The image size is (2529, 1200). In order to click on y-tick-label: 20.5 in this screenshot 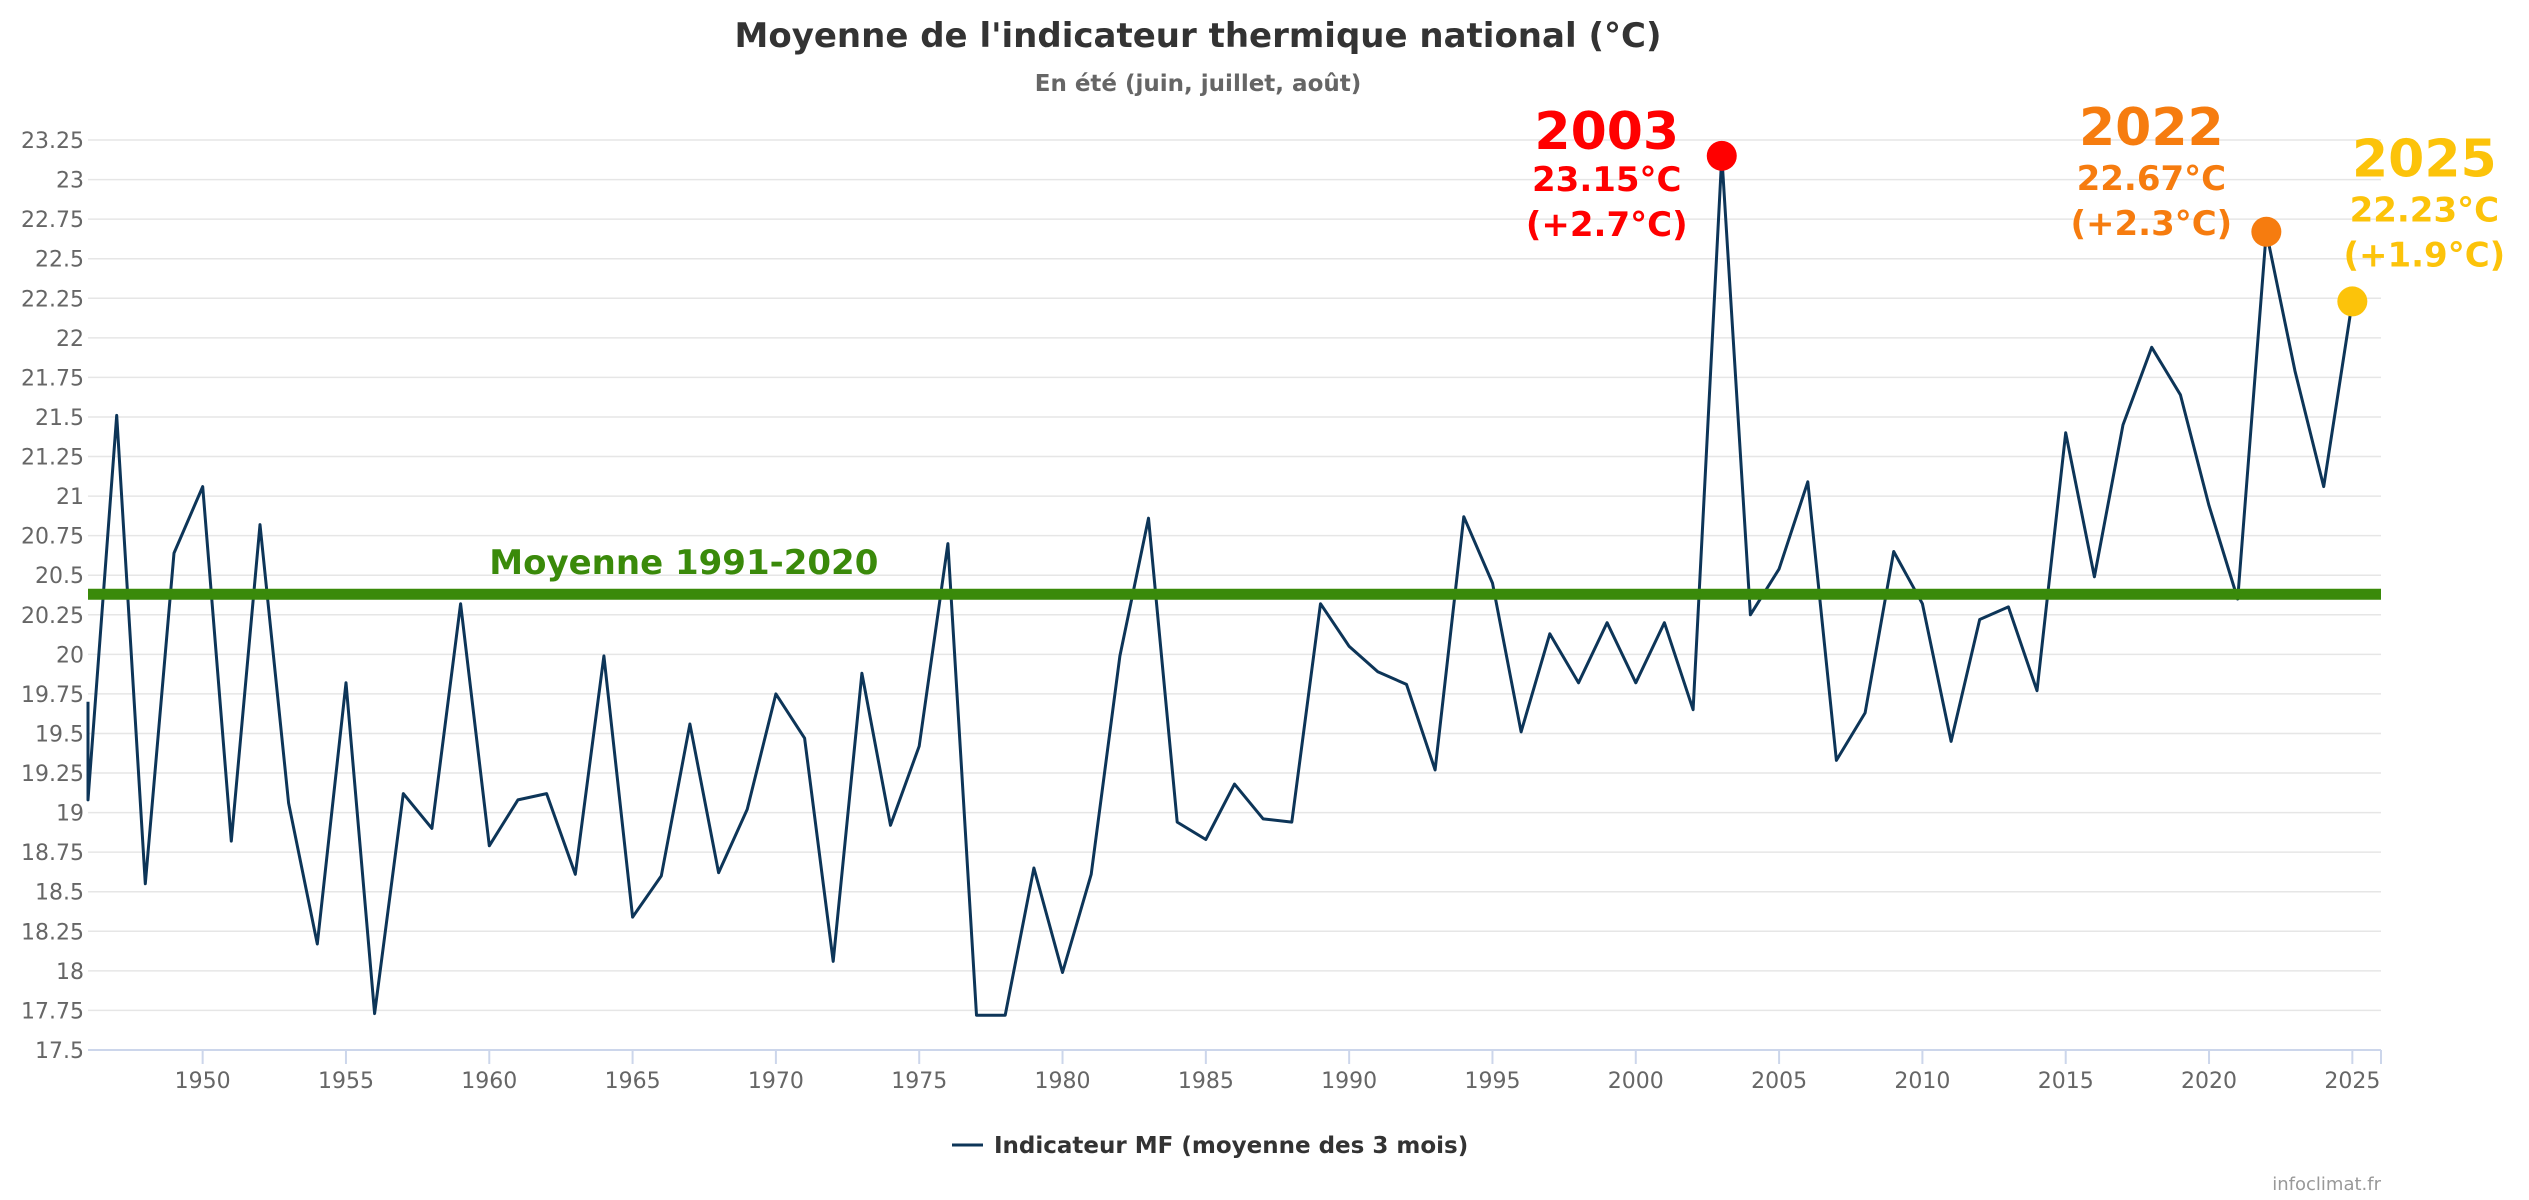, I will do `click(59, 576)`.